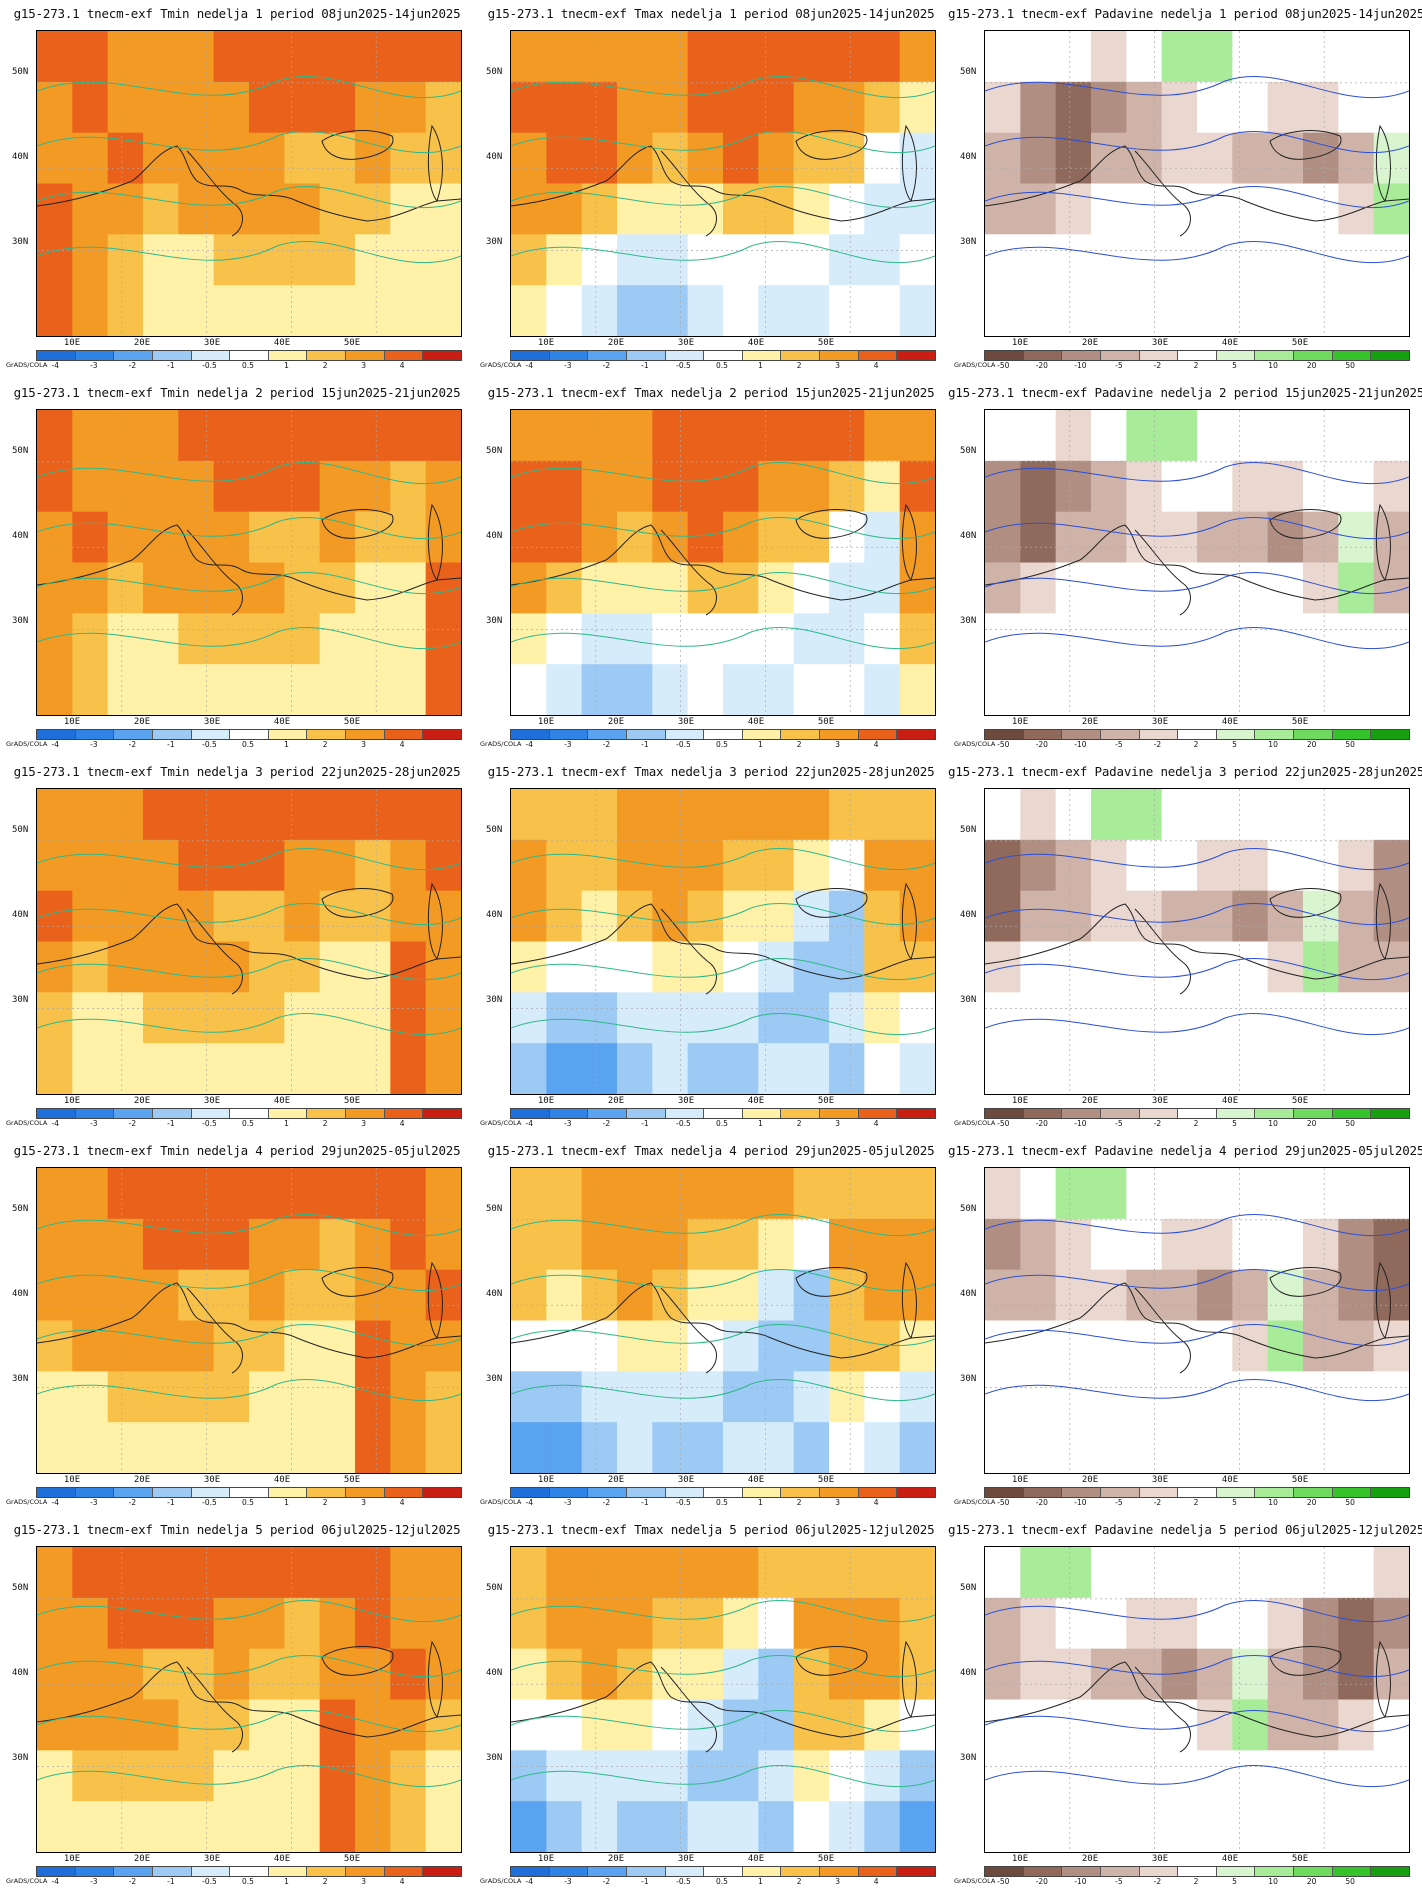  What do you see at coordinates (1162, 1330) in the screenshot?
I see `coastline` at bounding box center [1162, 1330].